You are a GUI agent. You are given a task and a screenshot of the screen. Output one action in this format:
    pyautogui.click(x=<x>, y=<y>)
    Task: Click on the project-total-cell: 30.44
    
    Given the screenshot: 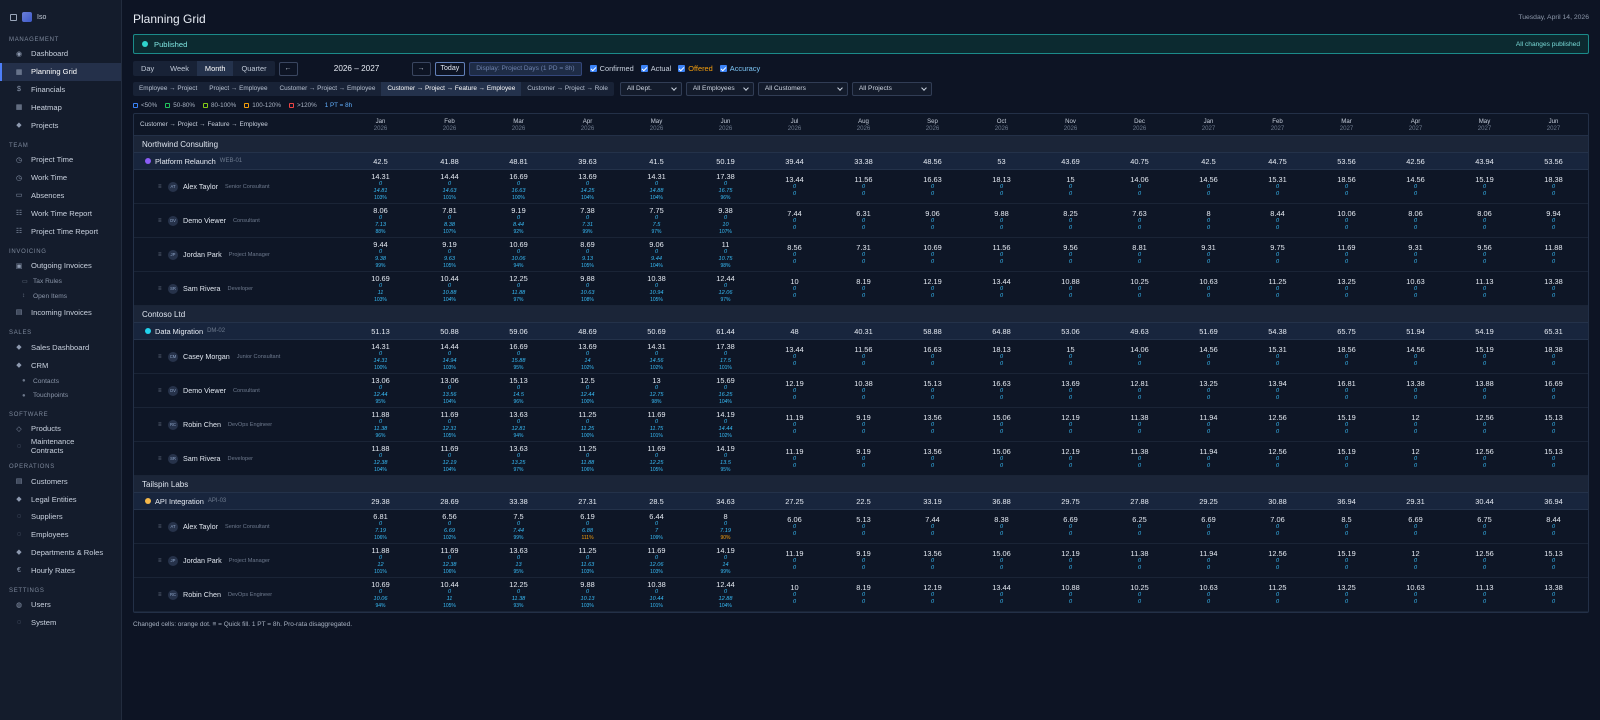 What is the action you would take?
    pyautogui.click(x=1484, y=501)
    